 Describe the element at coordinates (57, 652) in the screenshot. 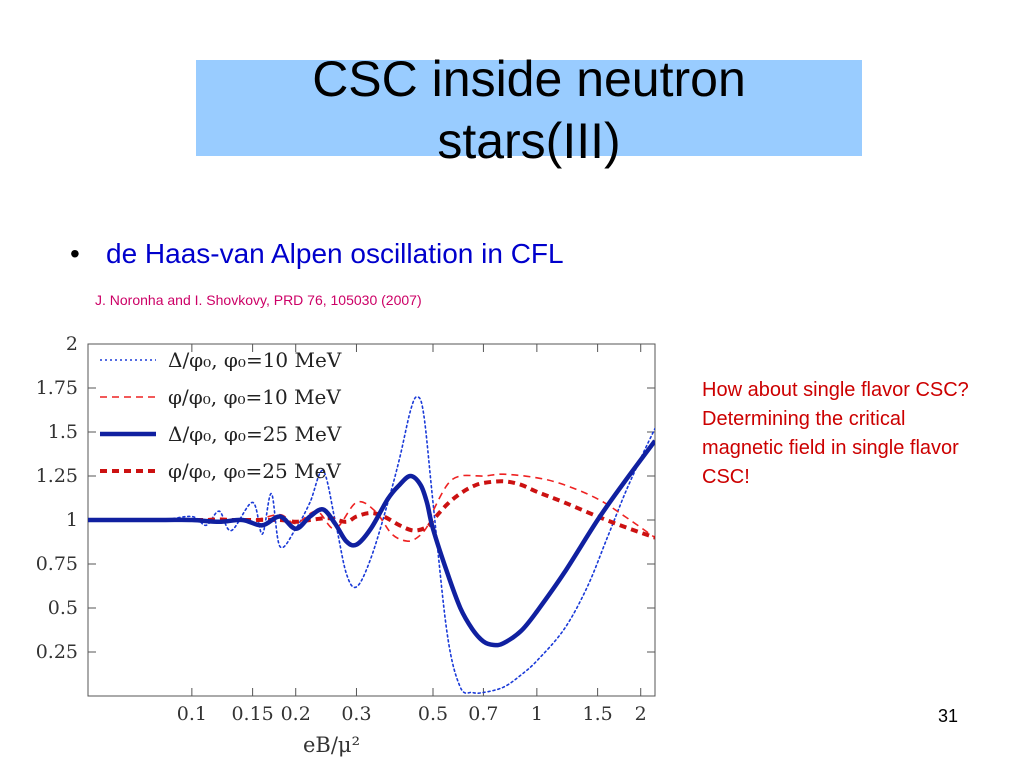

I see `y-tick-label: 0.25` at that location.